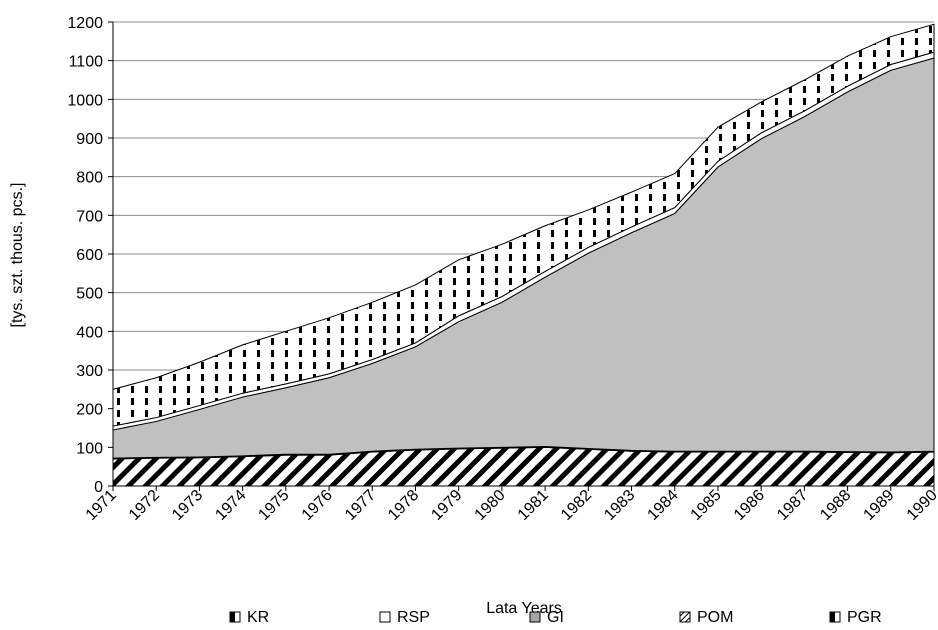  I want to click on x-tick-label: 1990, so click(921, 505).